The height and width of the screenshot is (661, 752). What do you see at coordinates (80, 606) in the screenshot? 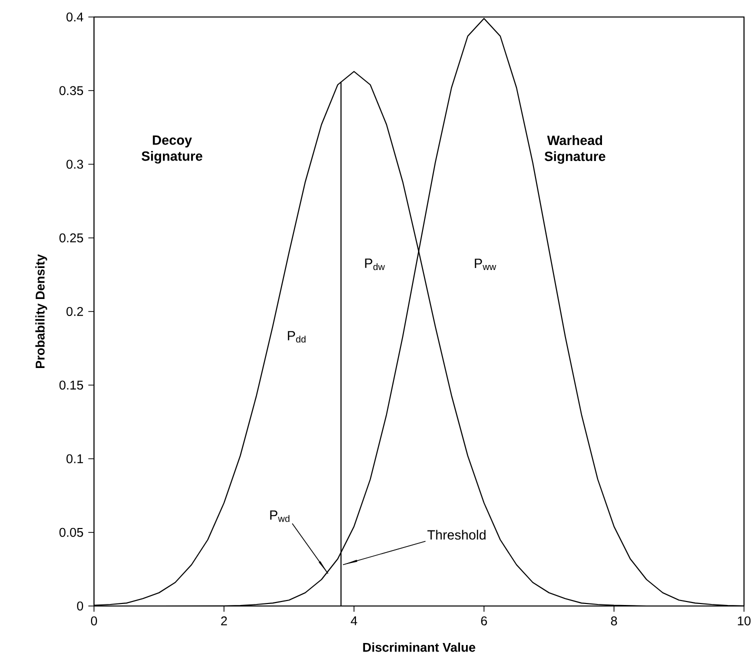
I see `y-tick-label: 0` at bounding box center [80, 606].